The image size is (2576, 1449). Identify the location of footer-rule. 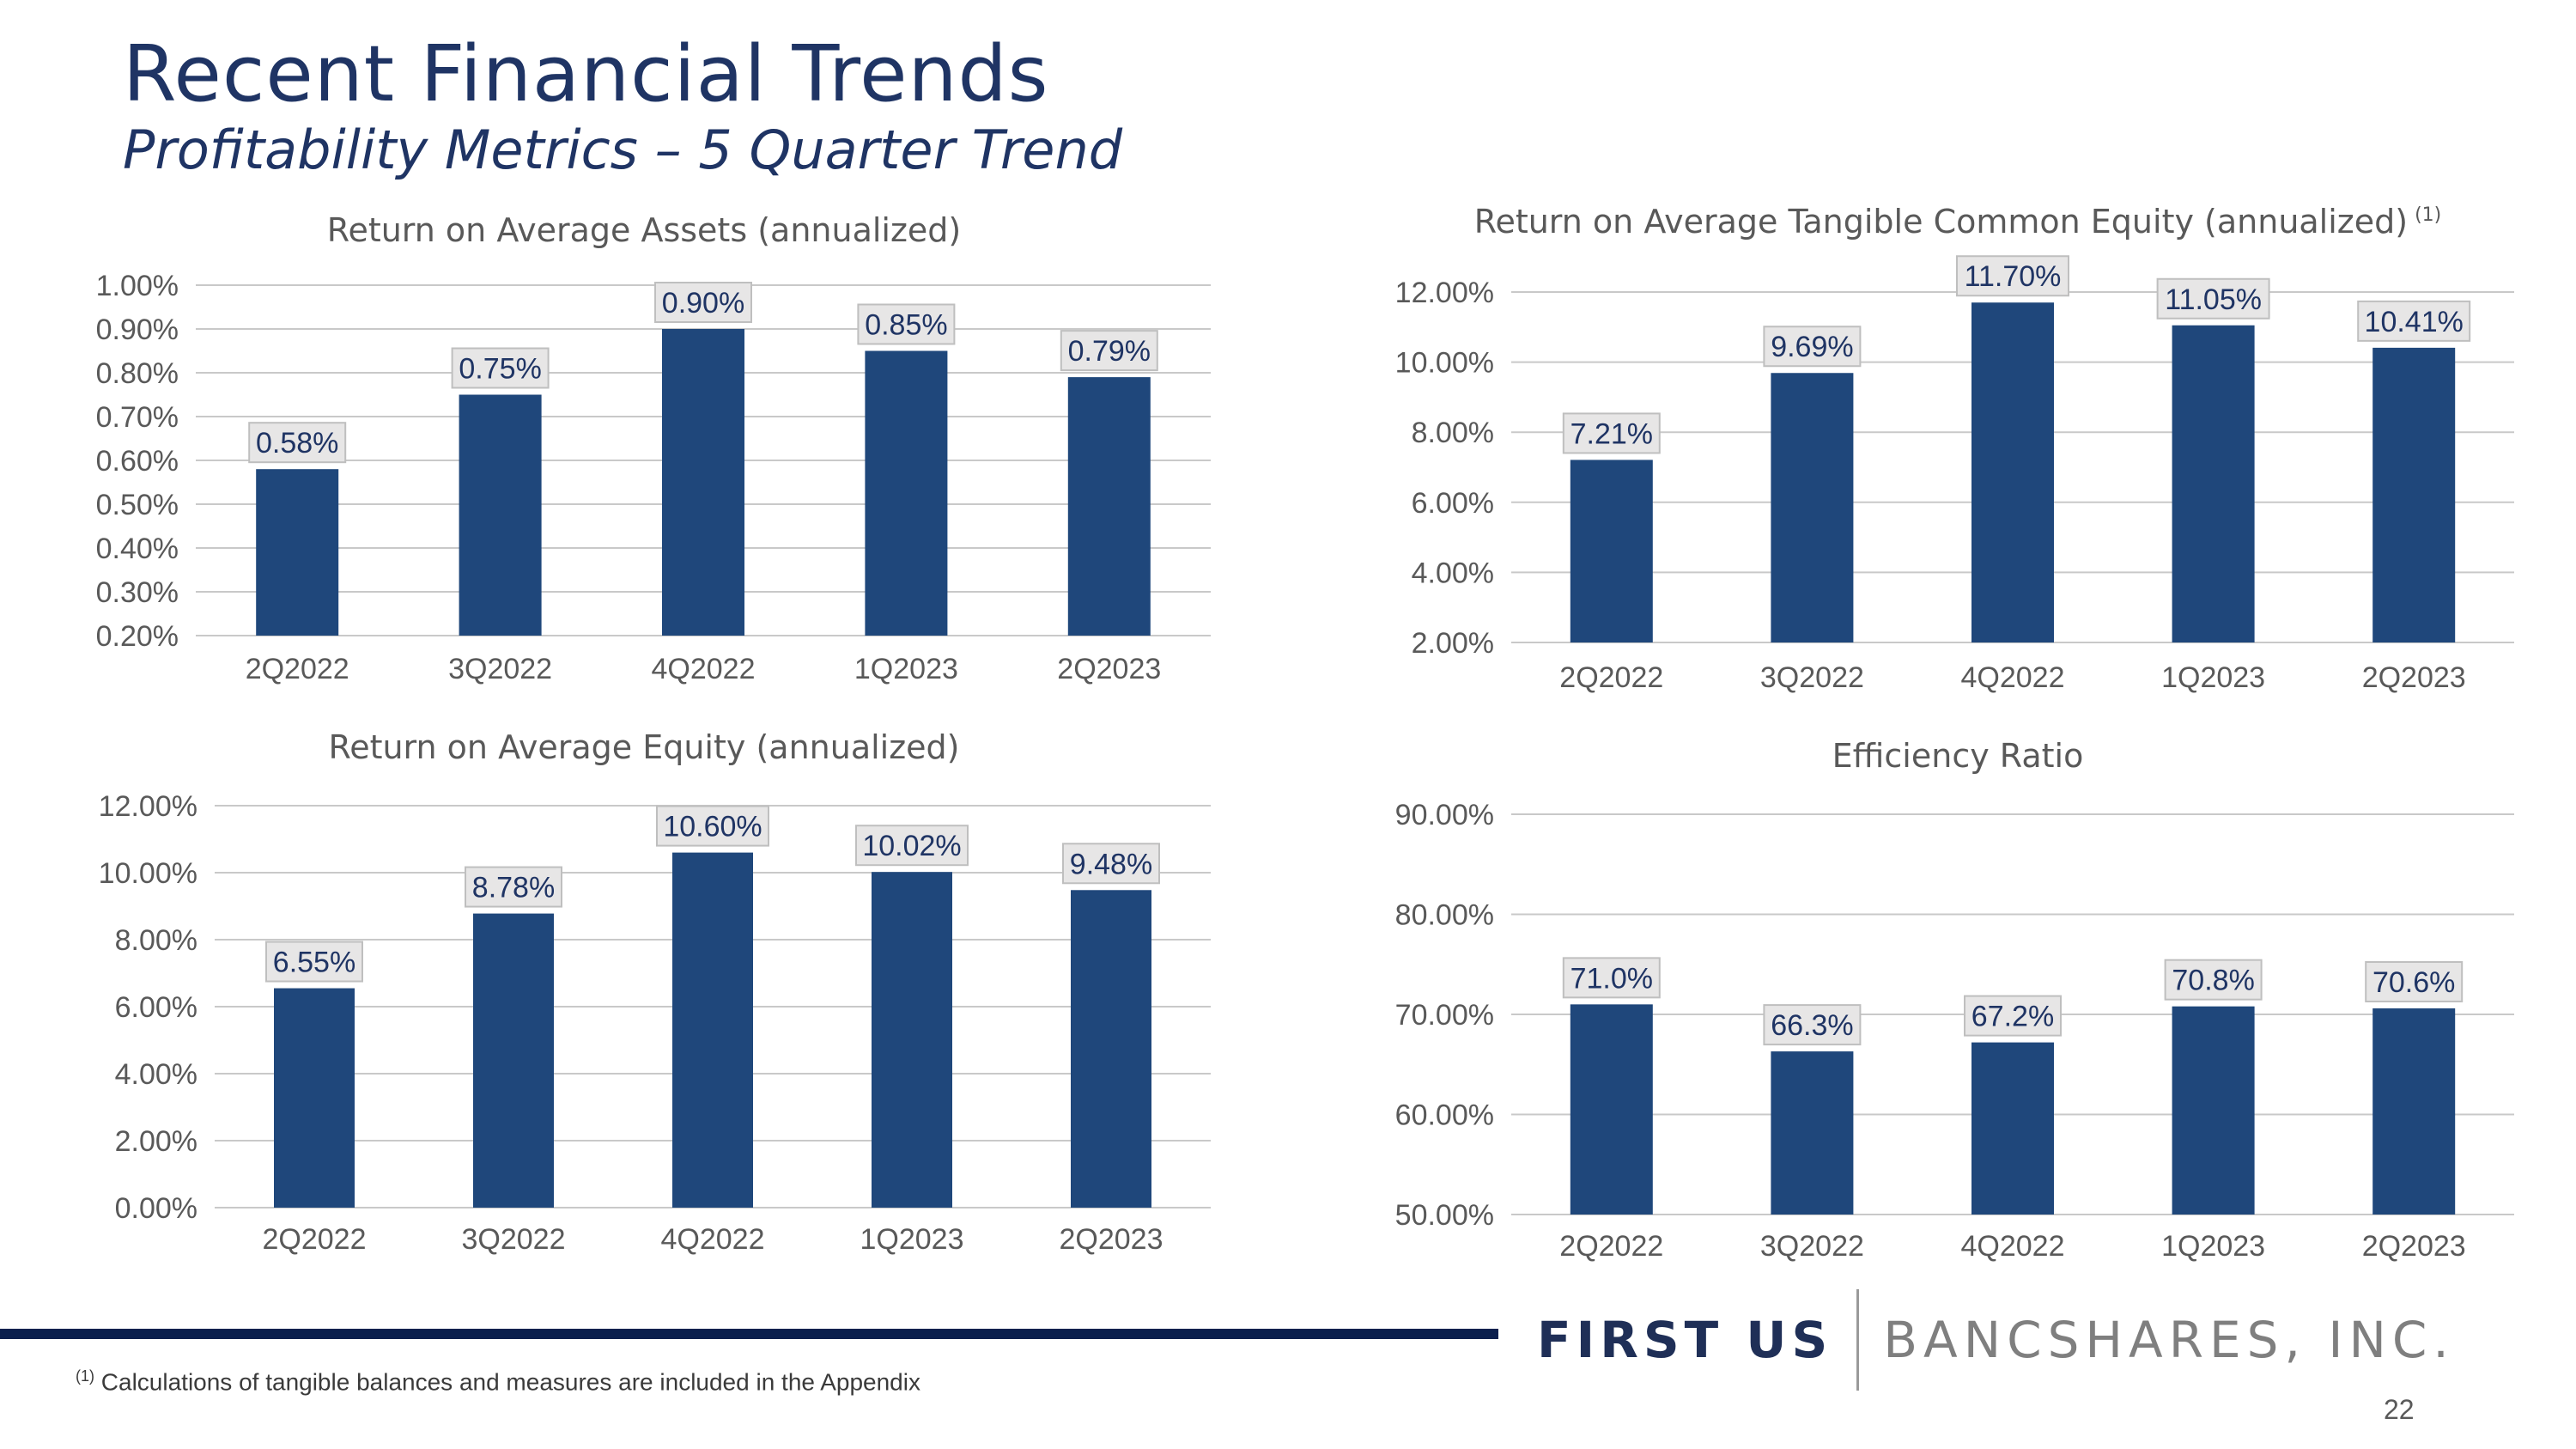
(749, 1334).